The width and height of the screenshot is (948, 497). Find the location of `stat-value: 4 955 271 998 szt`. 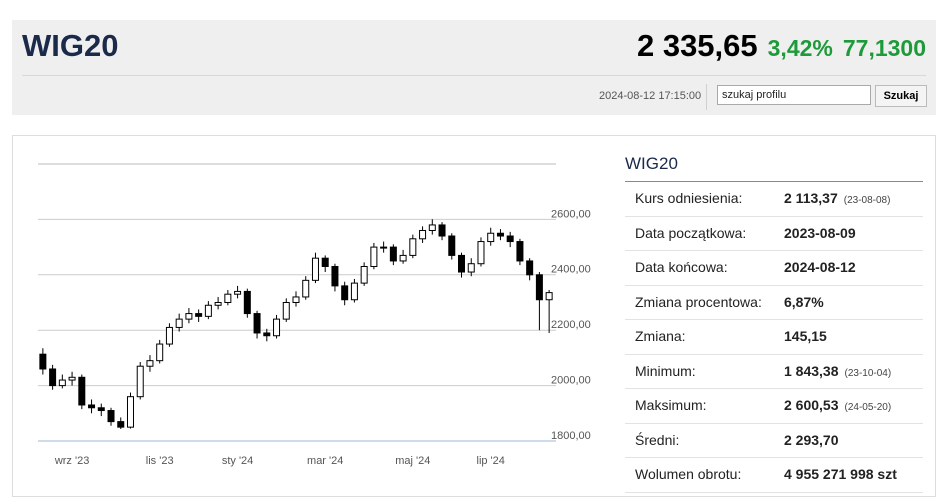

stat-value: 4 955 271 998 szt is located at coordinates (840, 474).